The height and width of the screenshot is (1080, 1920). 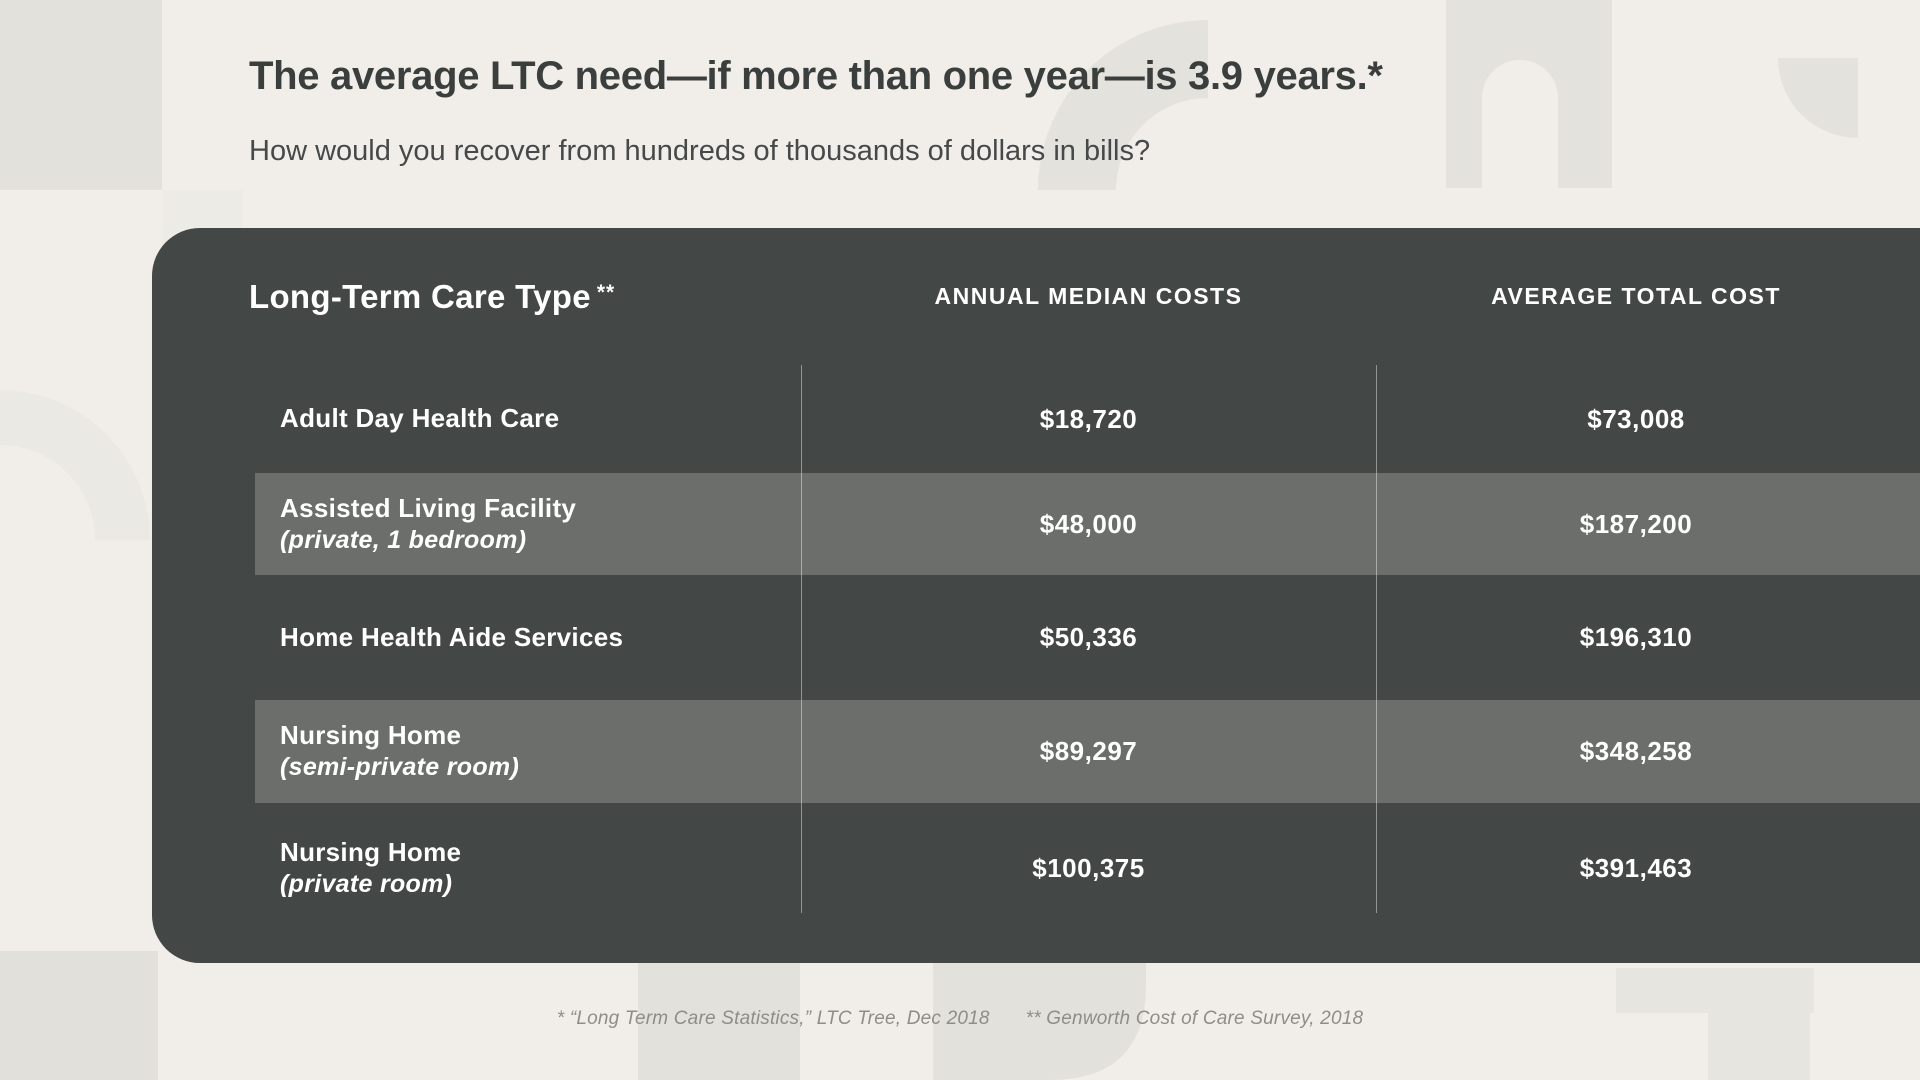 What do you see at coordinates (1636, 523) in the screenshot?
I see `average-total-cost-value: $187,200` at bounding box center [1636, 523].